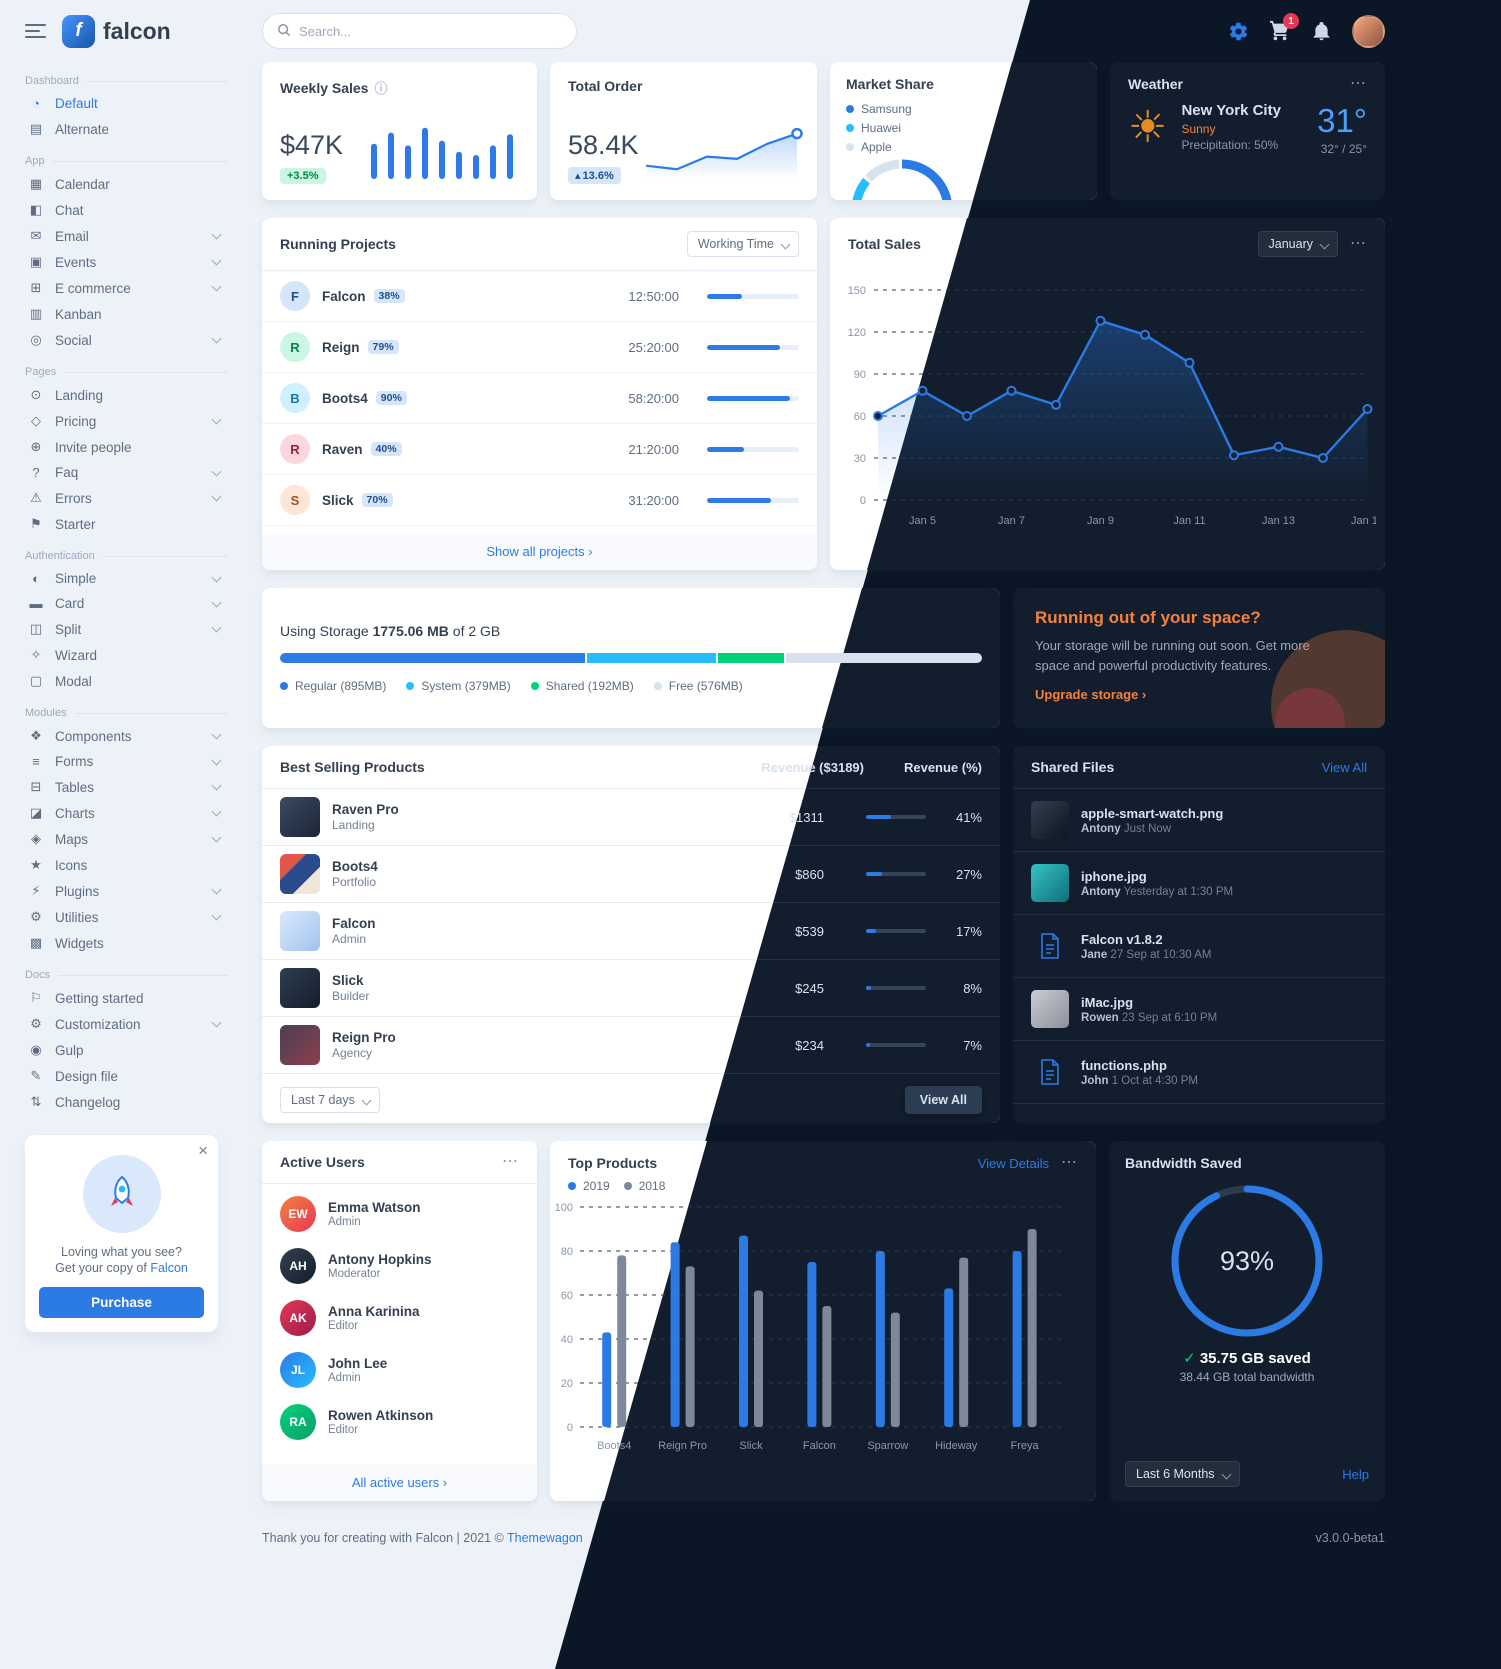 This screenshot has height=1669, width=1501. Describe the element at coordinates (644, 1186) in the screenshot. I see `legend-item-2018: 2018` at that location.